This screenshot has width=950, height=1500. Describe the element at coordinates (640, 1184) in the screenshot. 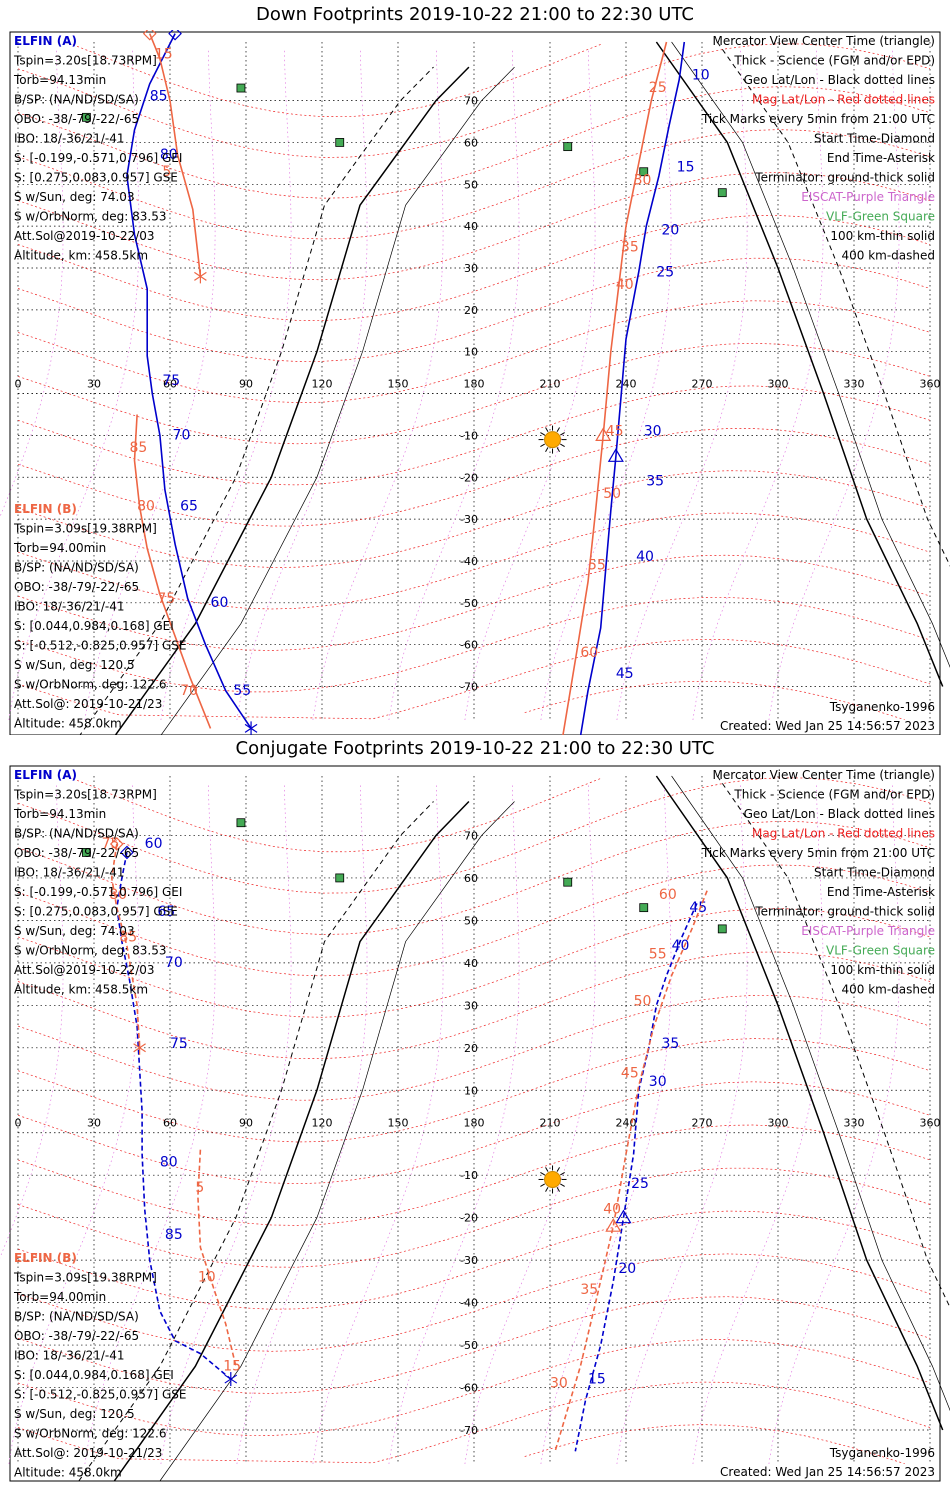

I see `elfin-a-time-tick-label: 25` at that location.